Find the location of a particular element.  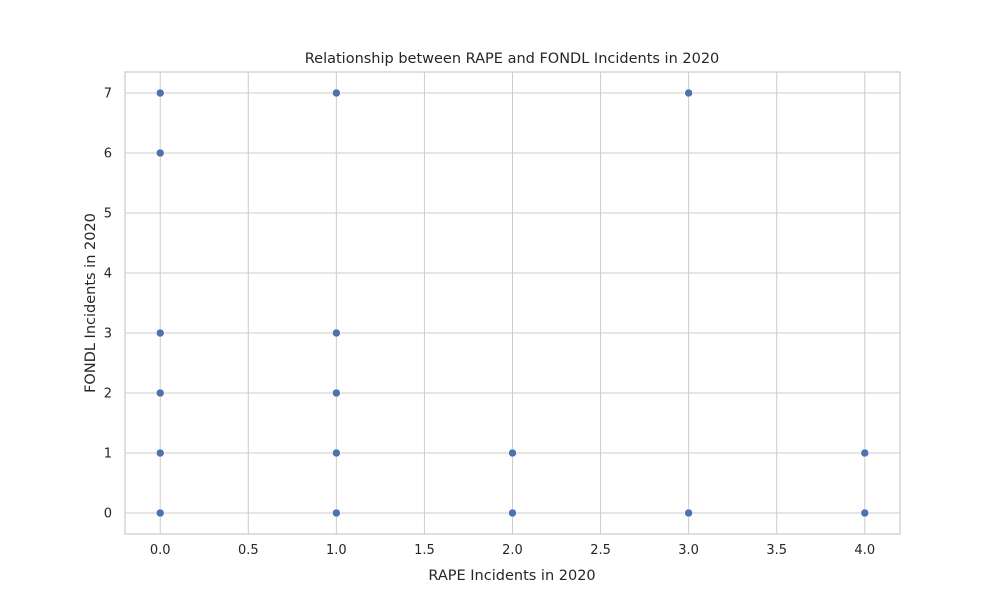

x-tick-label: 3.5 is located at coordinates (776, 550).